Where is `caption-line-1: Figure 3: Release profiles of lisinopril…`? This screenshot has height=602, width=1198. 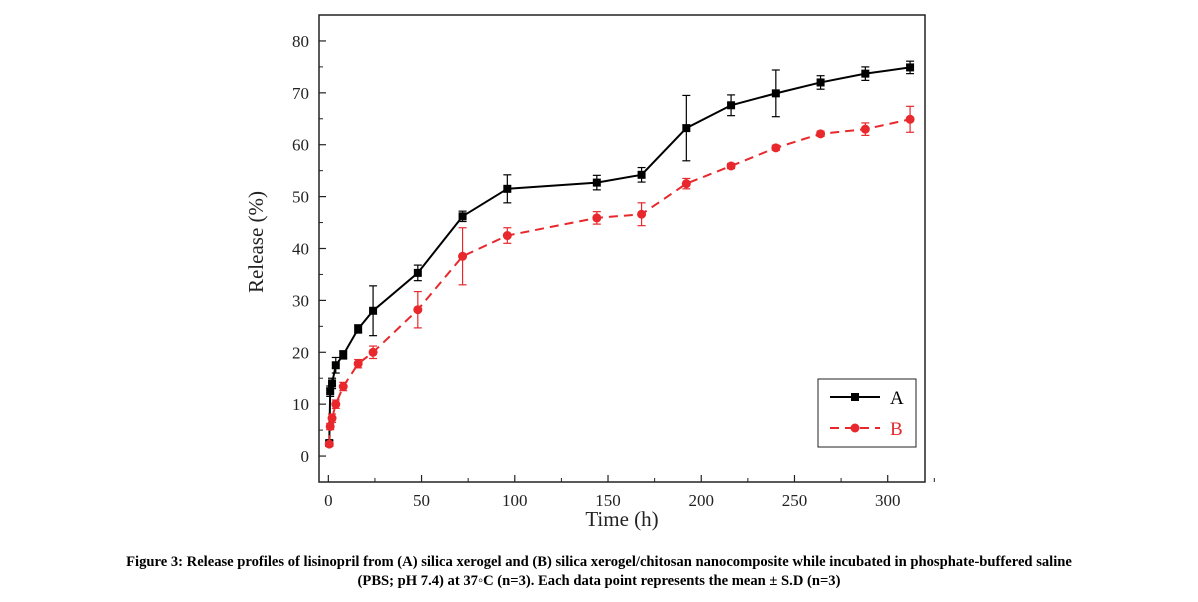
caption-line-1: Figure 3: Release profiles of lisinopril… is located at coordinates (599, 562).